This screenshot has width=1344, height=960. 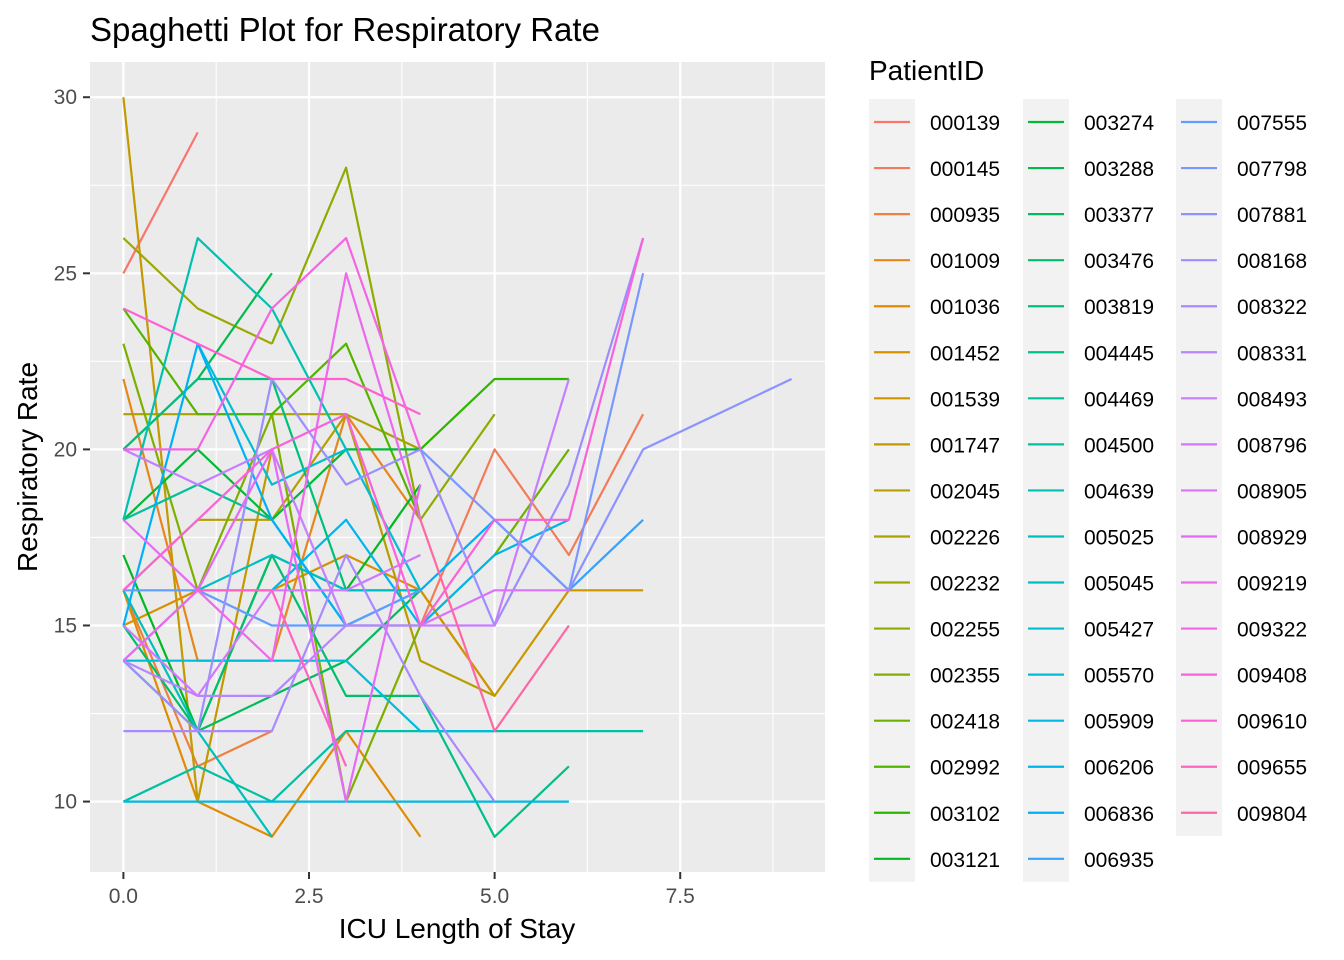 I want to click on legend-label-005025: 005025, so click(x=1119, y=537).